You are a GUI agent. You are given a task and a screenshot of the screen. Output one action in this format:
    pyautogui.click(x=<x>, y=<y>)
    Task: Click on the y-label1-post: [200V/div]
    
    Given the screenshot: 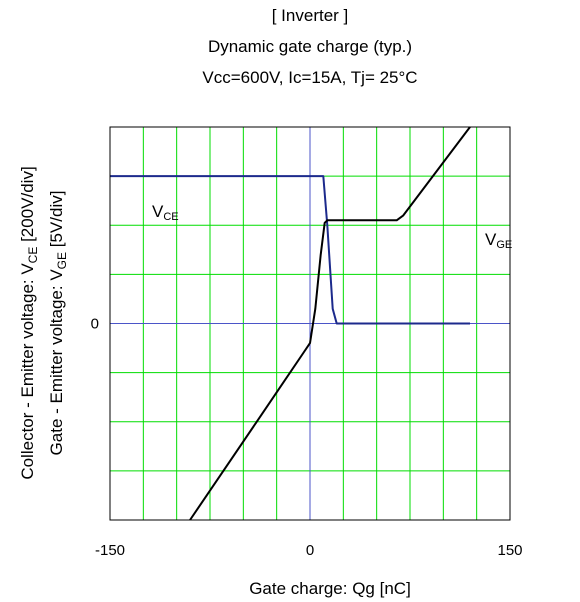 What is the action you would take?
    pyautogui.click(x=27, y=206)
    